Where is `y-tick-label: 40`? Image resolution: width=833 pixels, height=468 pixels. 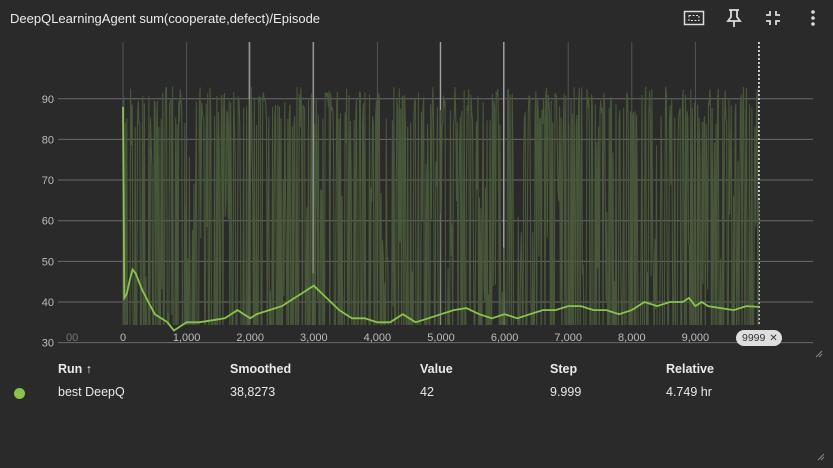
y-tick-label: 40 is located at coordinates (48, 303).